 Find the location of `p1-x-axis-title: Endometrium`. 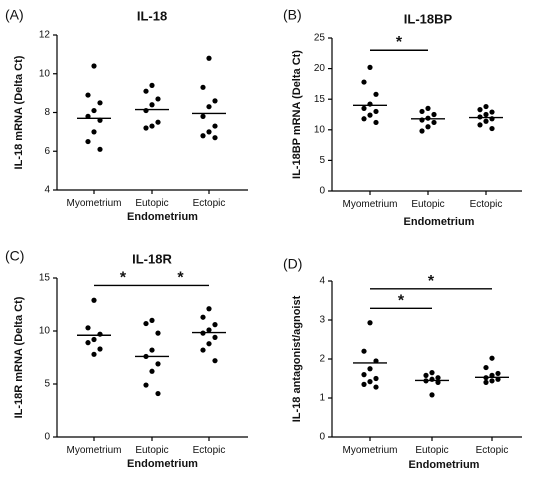

p1-x-axis-title: Endometrium is located at coordinates (439, 222).